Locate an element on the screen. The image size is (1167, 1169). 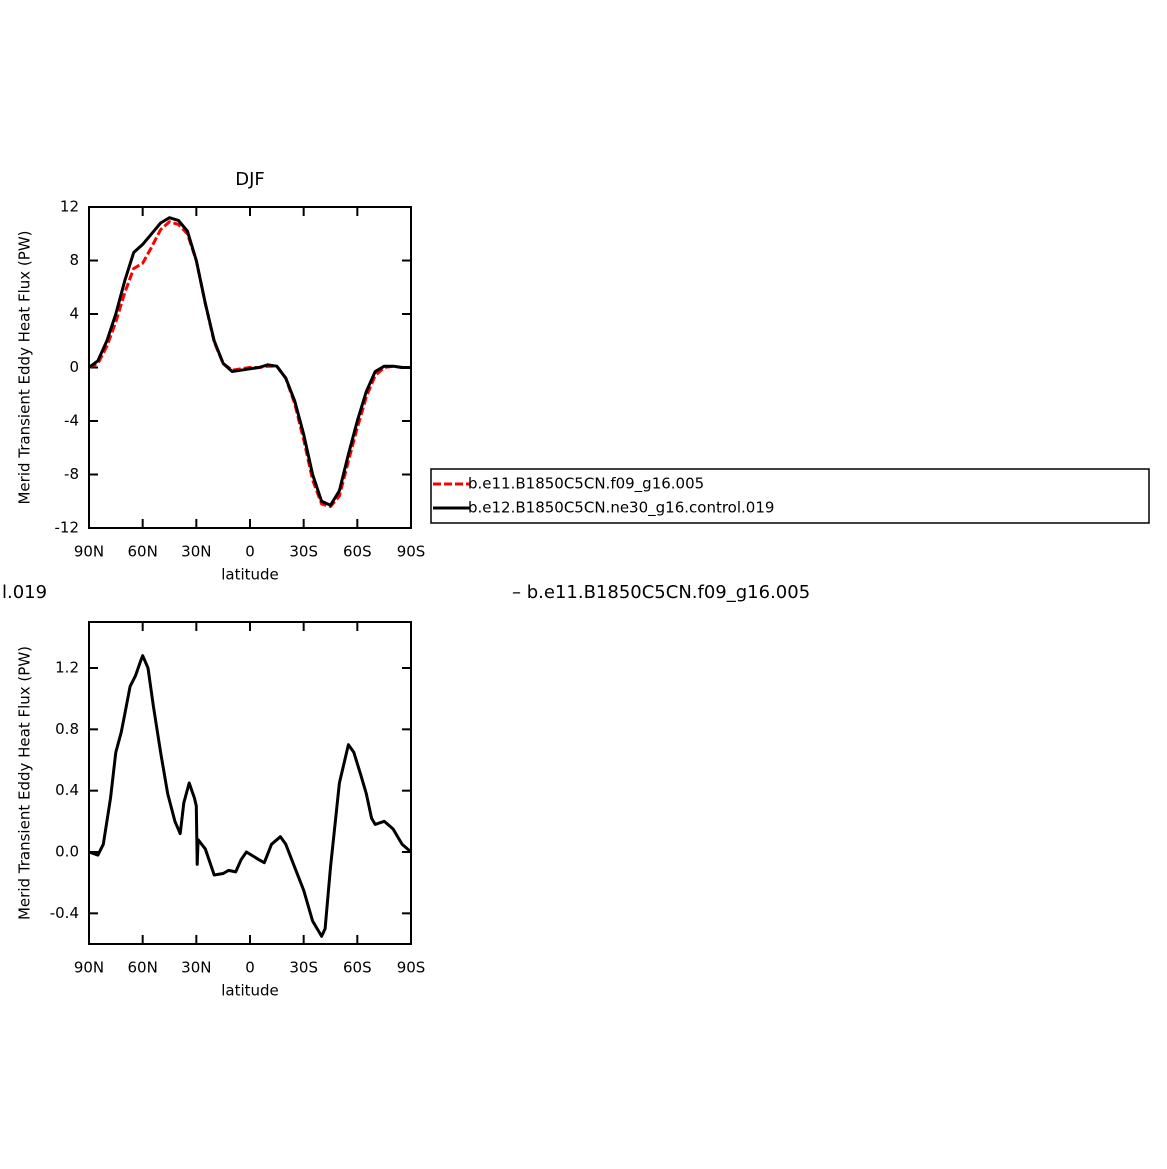
legend-box is located at coordinates (790, 496).